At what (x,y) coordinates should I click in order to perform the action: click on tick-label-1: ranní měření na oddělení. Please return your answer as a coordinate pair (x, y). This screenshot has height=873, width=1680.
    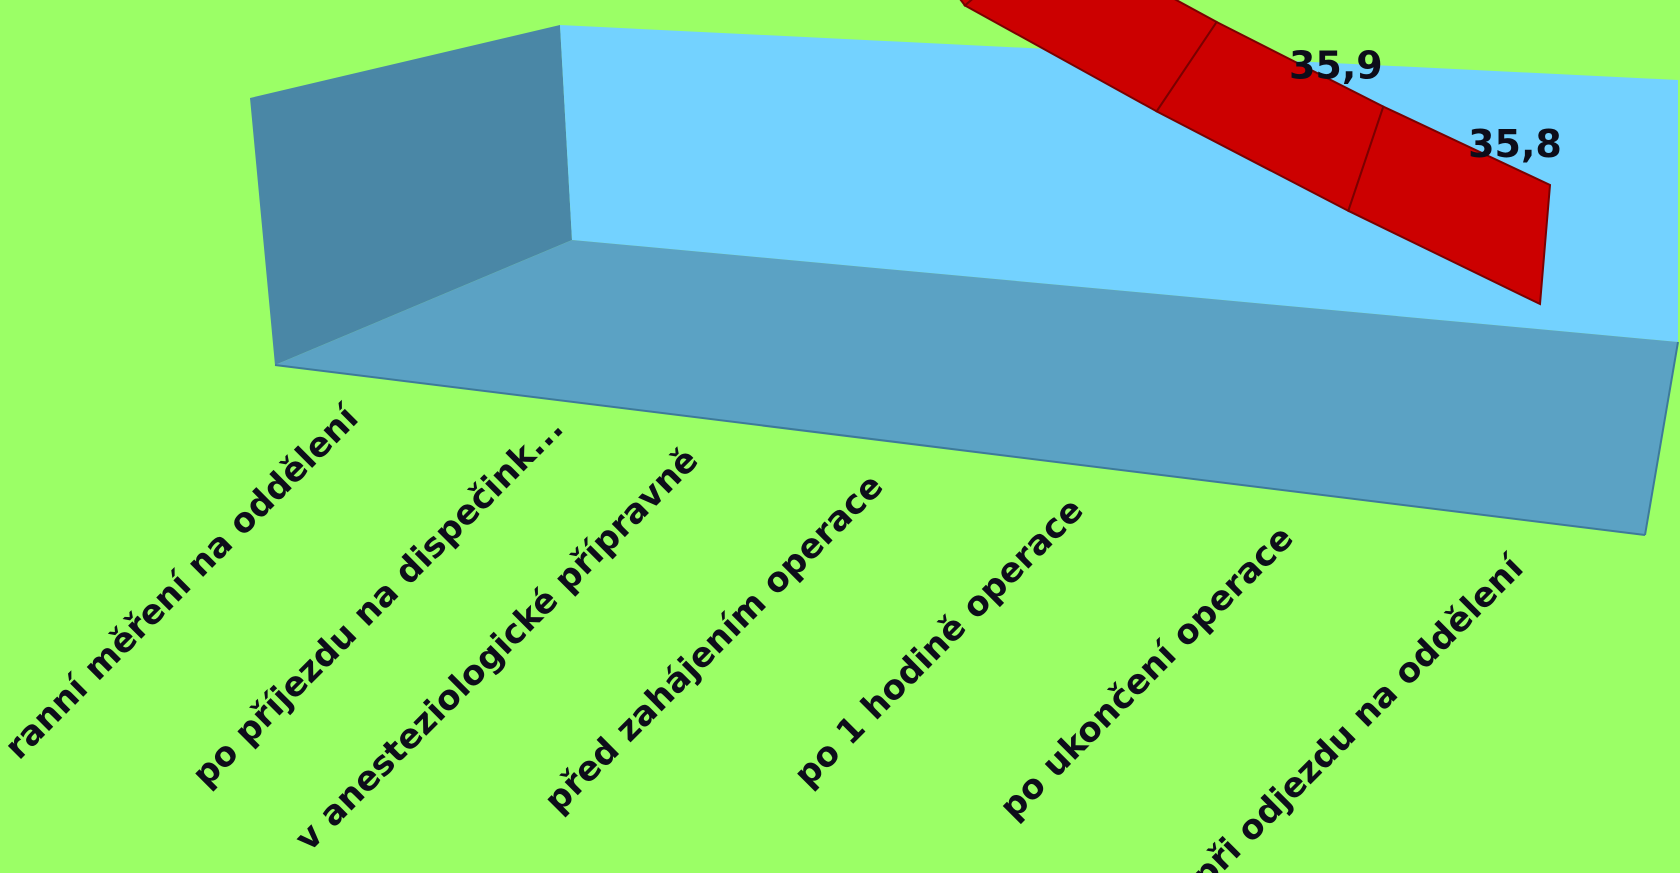
    Looking at the image, I should click on (184, 581).